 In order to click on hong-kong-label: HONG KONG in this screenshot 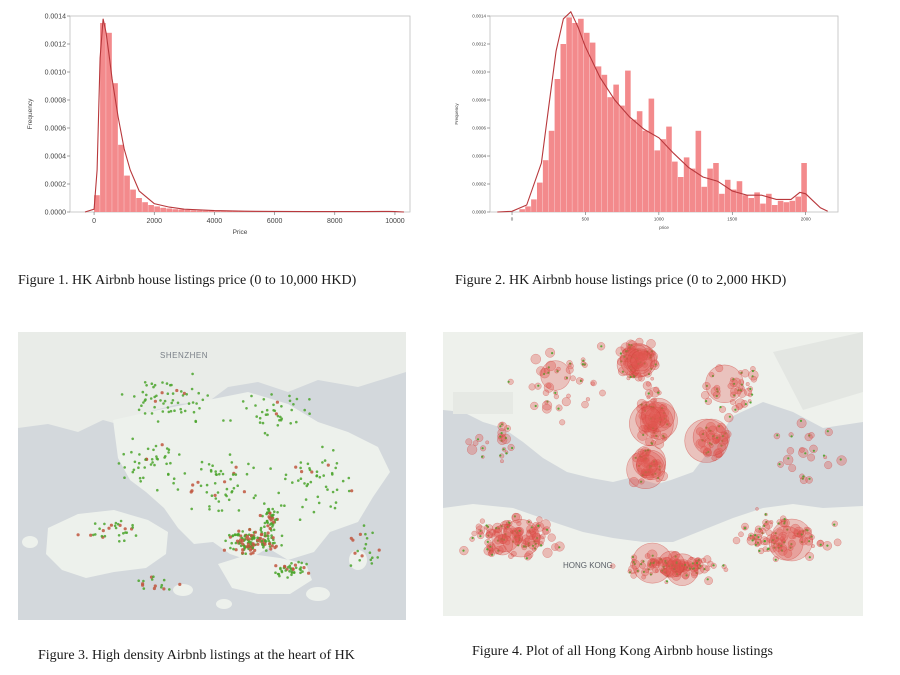, I will do `click(588, 565)`.